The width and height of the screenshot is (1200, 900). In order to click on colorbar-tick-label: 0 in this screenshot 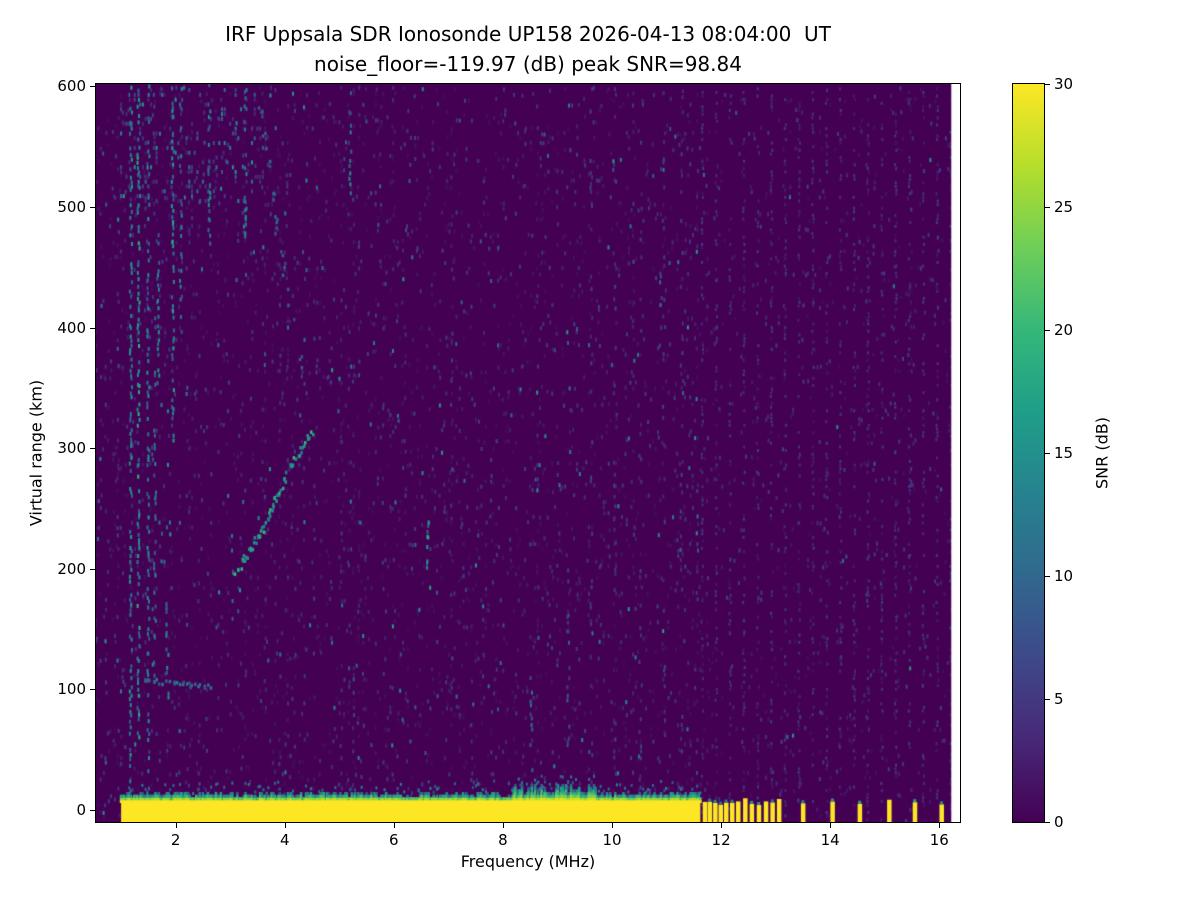, I will do `click(1059, 822)`.